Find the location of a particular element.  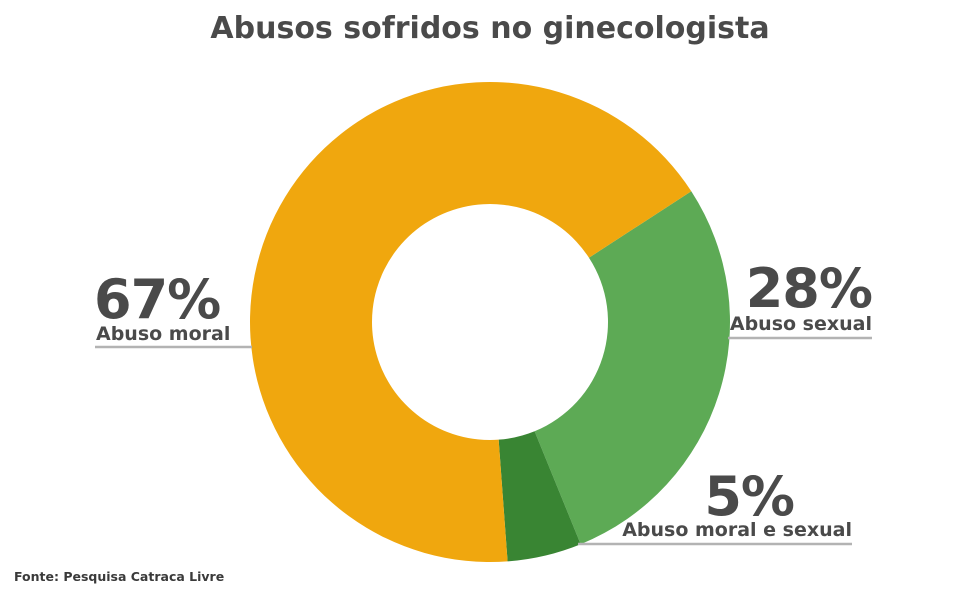

chart-title: Abusos sofridos no ginecologista is located at coordinates (489, 28).